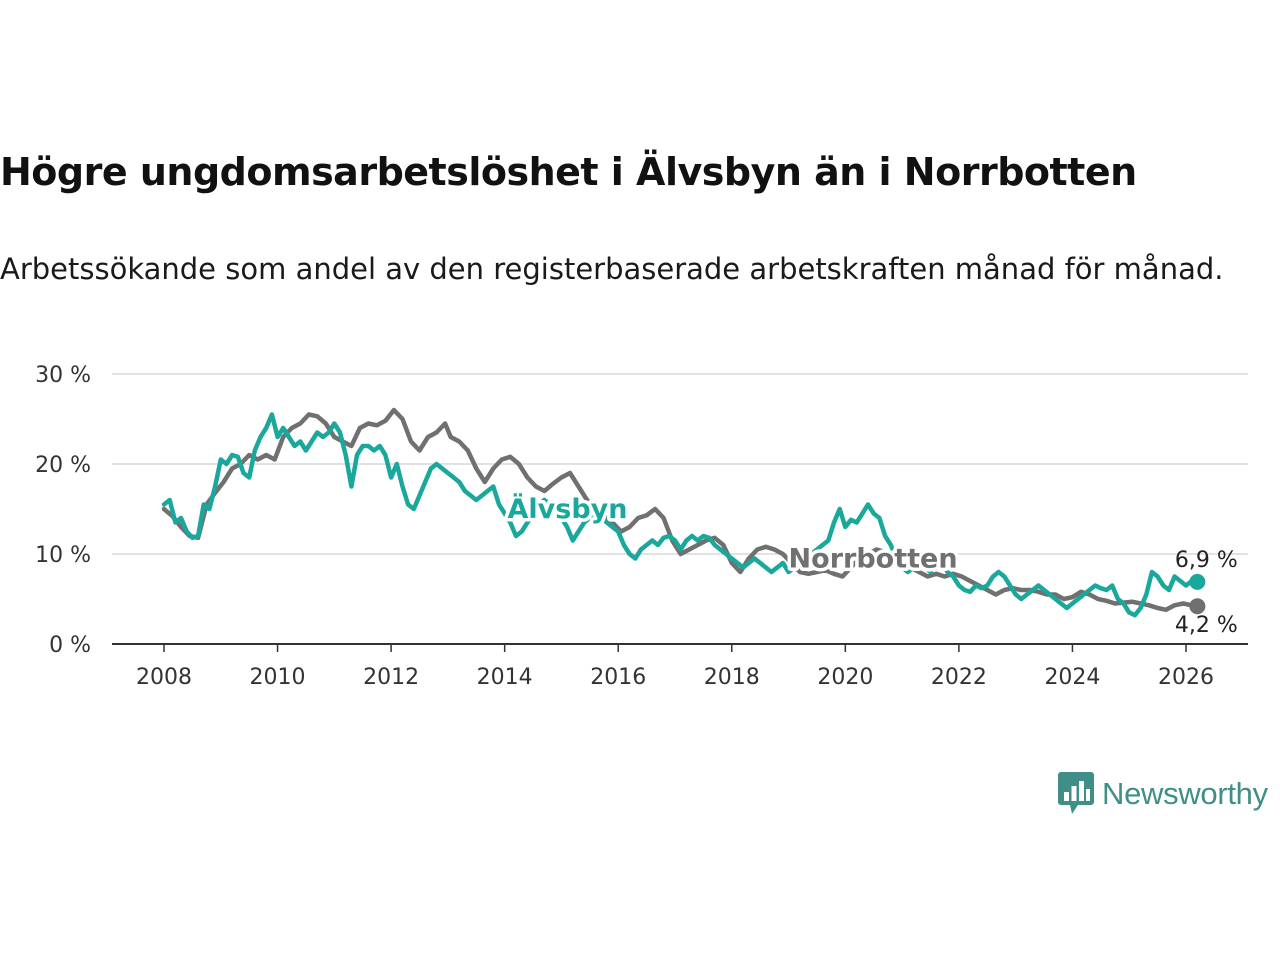 The height and width of the screenshot is (960, 1280). What do you see at coordinates (845, 677) in the screenshot?
I see `x-tick-label: 2020` at bounding box center [845, 677].